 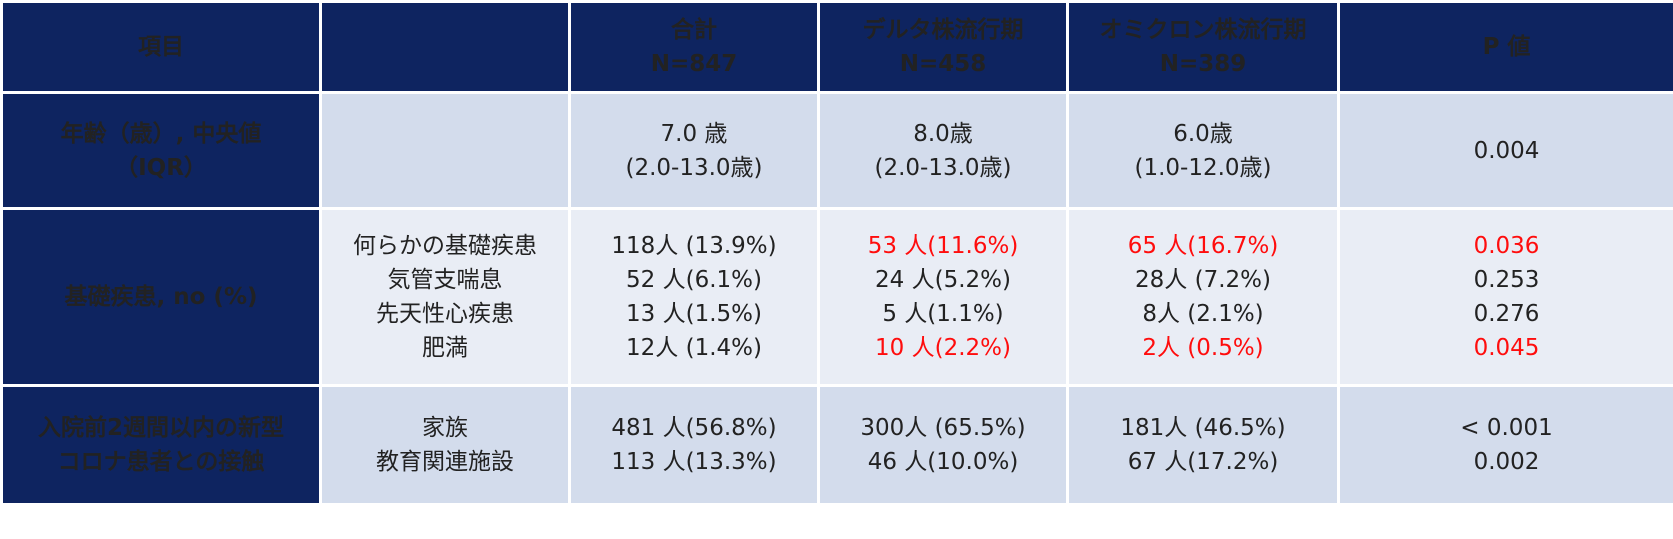 What do you see at coordinates (1505, 47) in the screenshot?
I see `header-p-value: P 値` at bounding box center [1505, 47].